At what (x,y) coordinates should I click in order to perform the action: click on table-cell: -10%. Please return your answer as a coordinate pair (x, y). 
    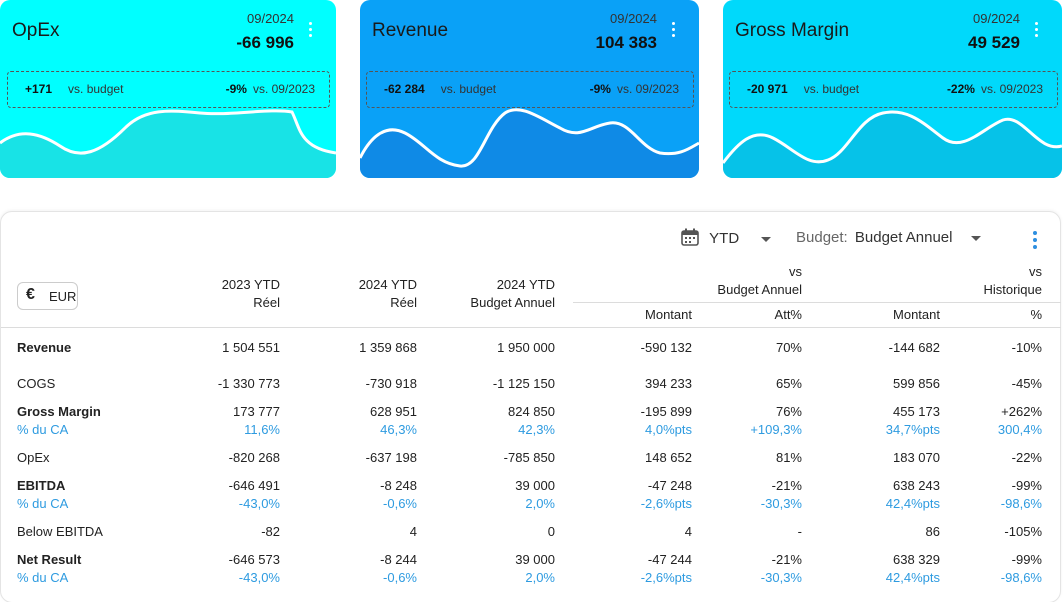
    Looking at the image, I should click on (1026, 347).